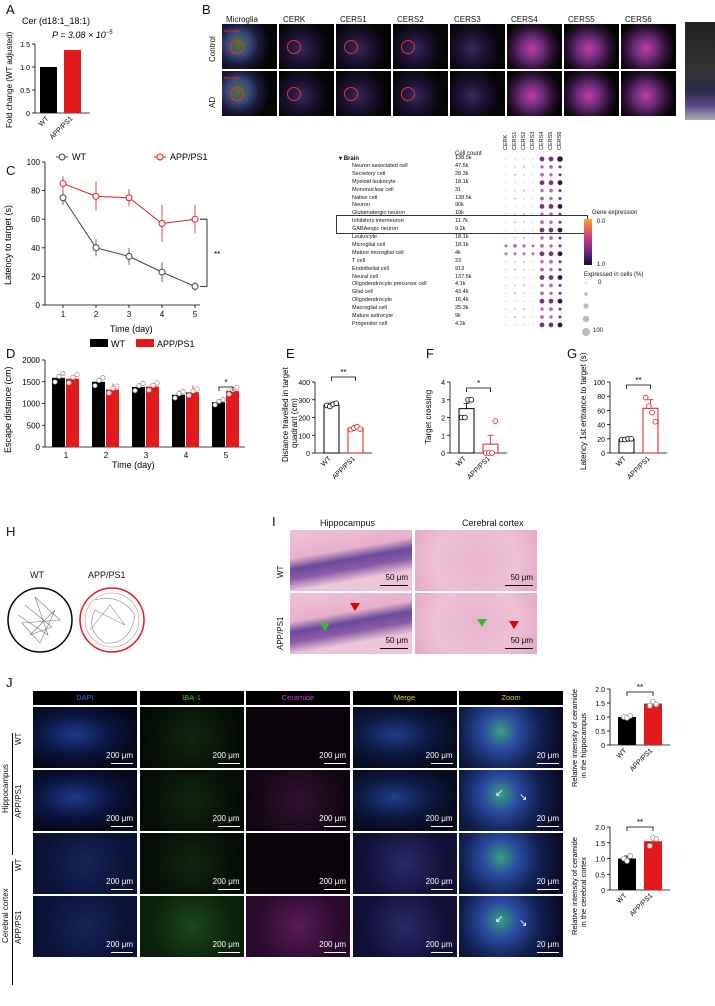  I want to click on y-tick-label: 2.0, so click(600, 828).